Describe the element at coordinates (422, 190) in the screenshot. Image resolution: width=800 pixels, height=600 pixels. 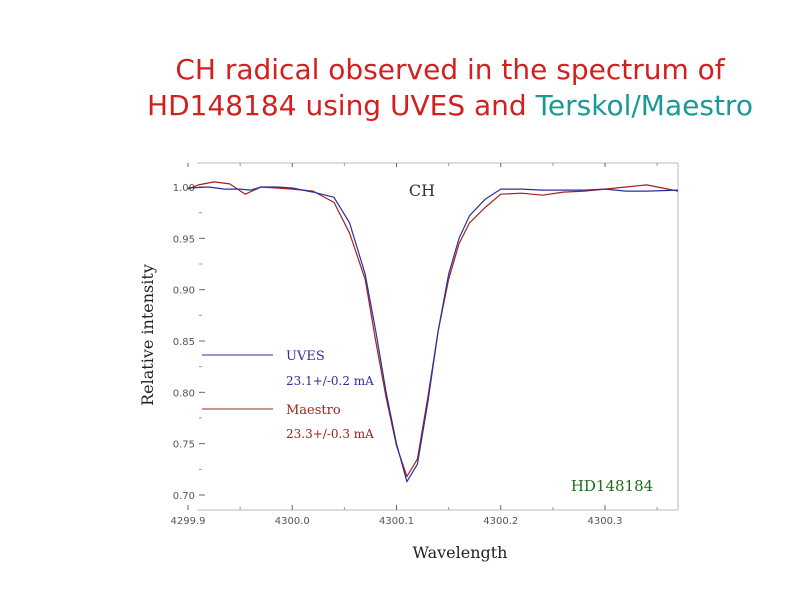
I see `annotation-molecule: CH` at that location.